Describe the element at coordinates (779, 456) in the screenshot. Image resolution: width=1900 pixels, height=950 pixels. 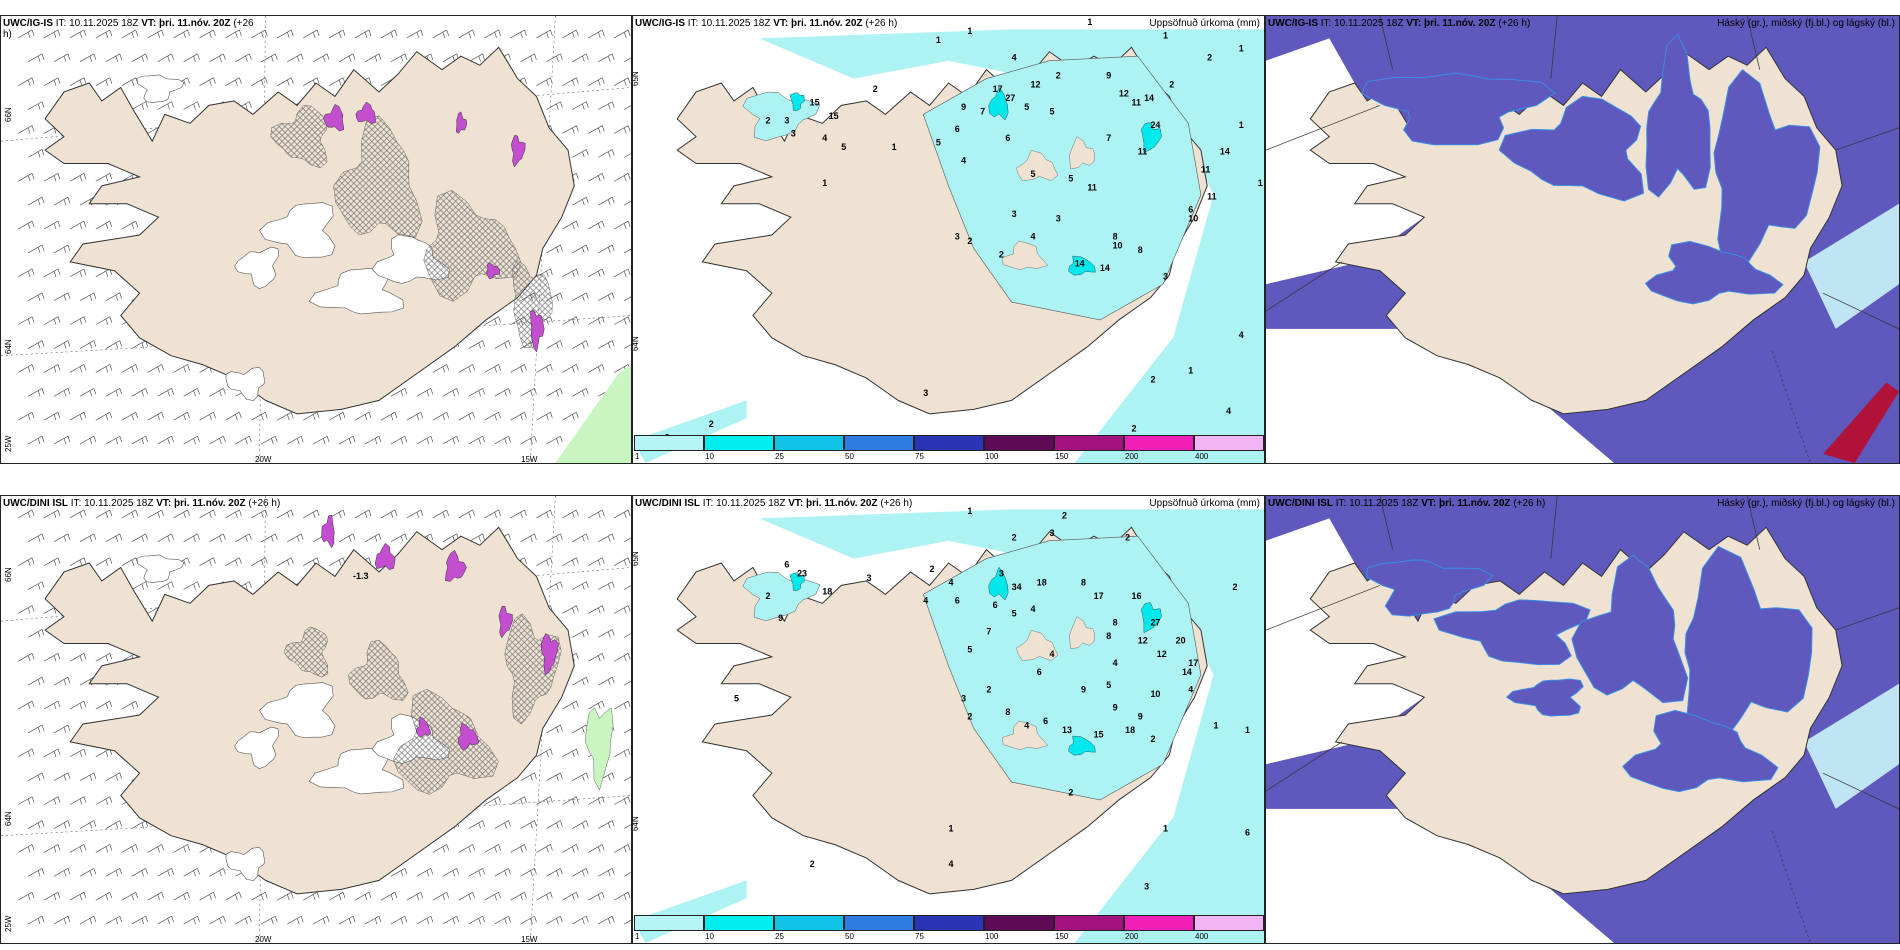
I see `colorbar-tick-label: 25` at that location.